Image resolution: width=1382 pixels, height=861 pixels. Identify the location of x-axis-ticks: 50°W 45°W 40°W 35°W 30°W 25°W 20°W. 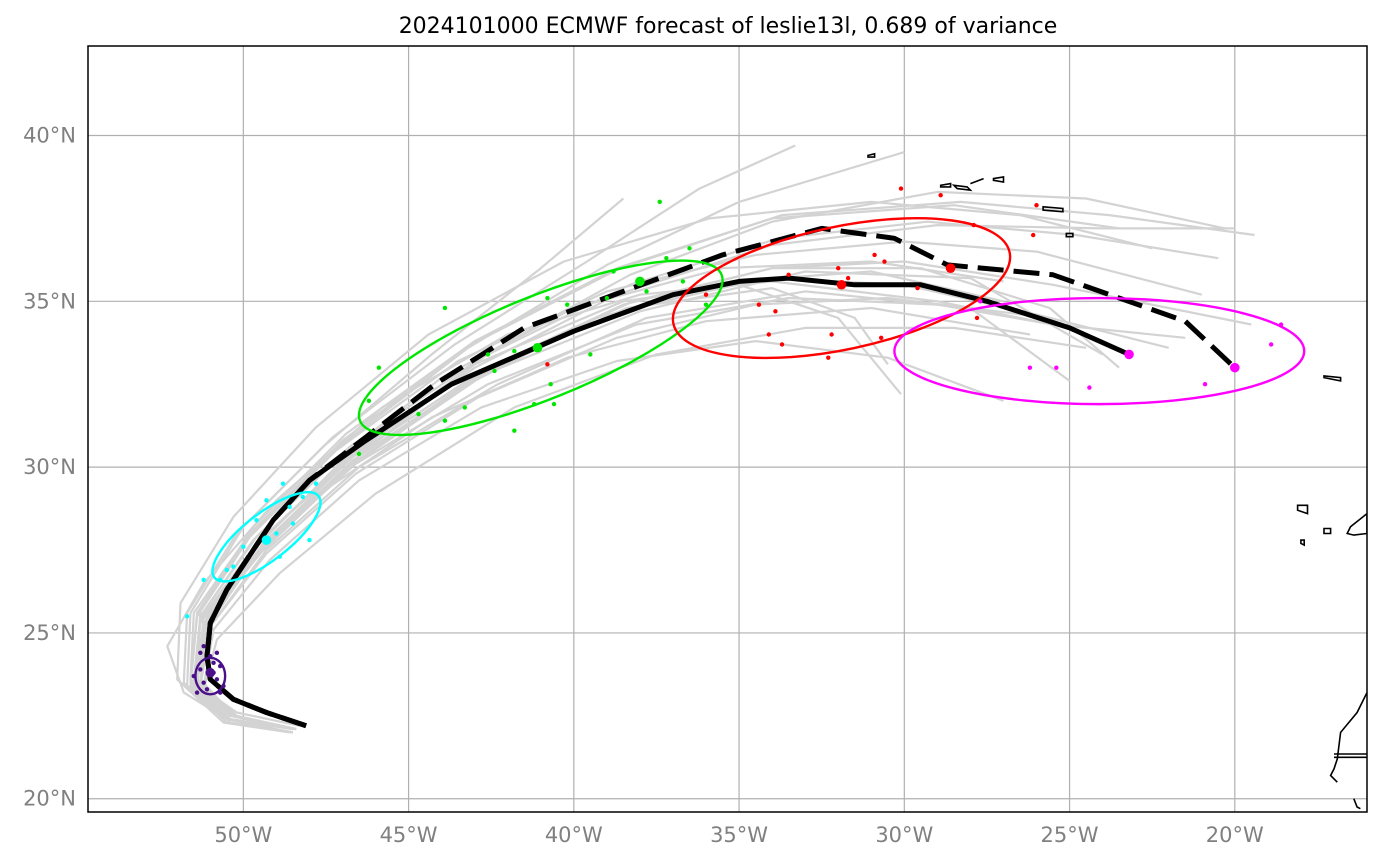
(739, 835).